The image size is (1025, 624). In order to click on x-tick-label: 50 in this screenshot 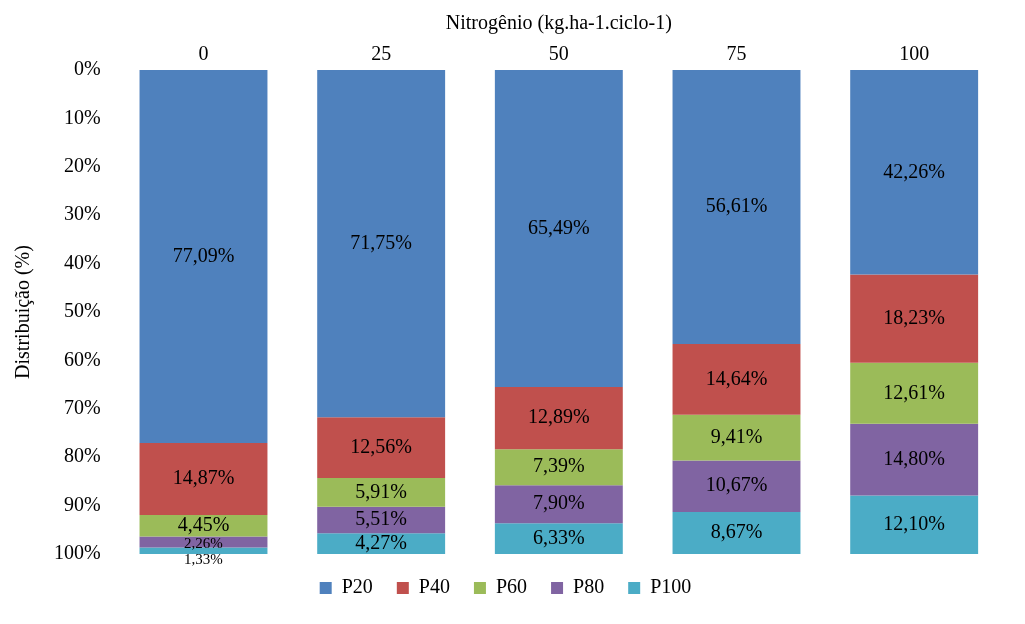, I will do `click(558, 53)`.